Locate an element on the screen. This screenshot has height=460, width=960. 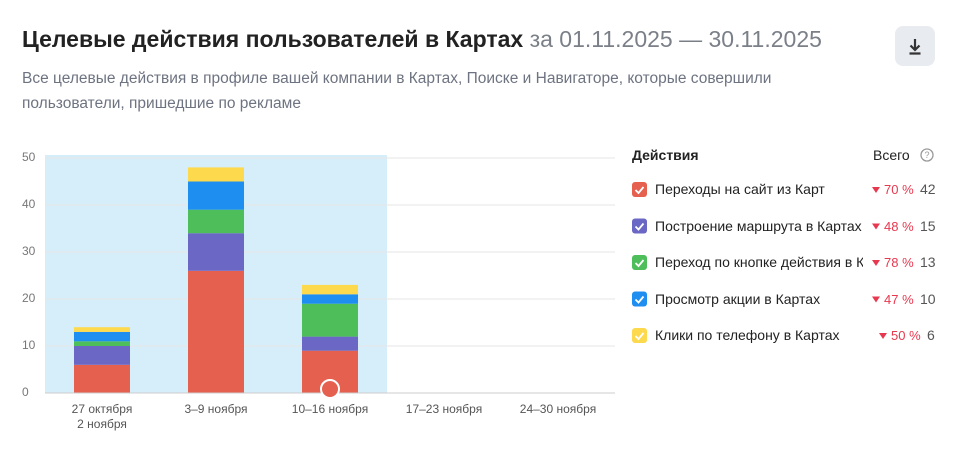
legend-total: 6 is located at coordinates (931, 335).